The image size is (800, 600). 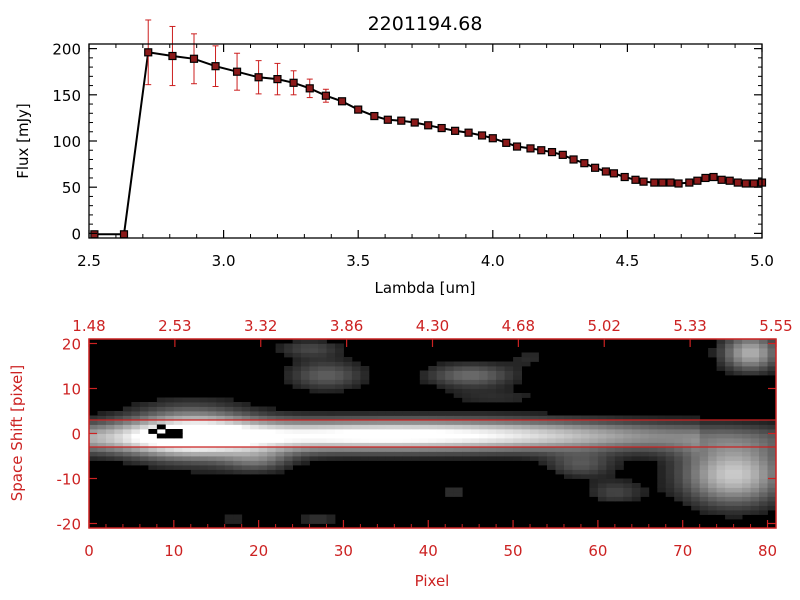 What do you see at coordinates (69, 525) in the screenshot?
I see `y-tick-label: -20` at bounding box center [69, 525].